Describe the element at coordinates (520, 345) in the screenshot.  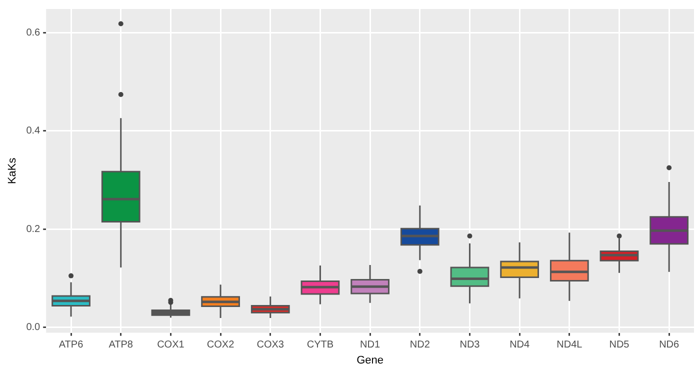
I see `x-tick-label: ND4` at that location.